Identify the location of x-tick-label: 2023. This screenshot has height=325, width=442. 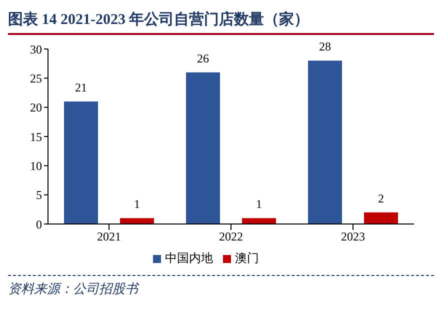
(353, 237).